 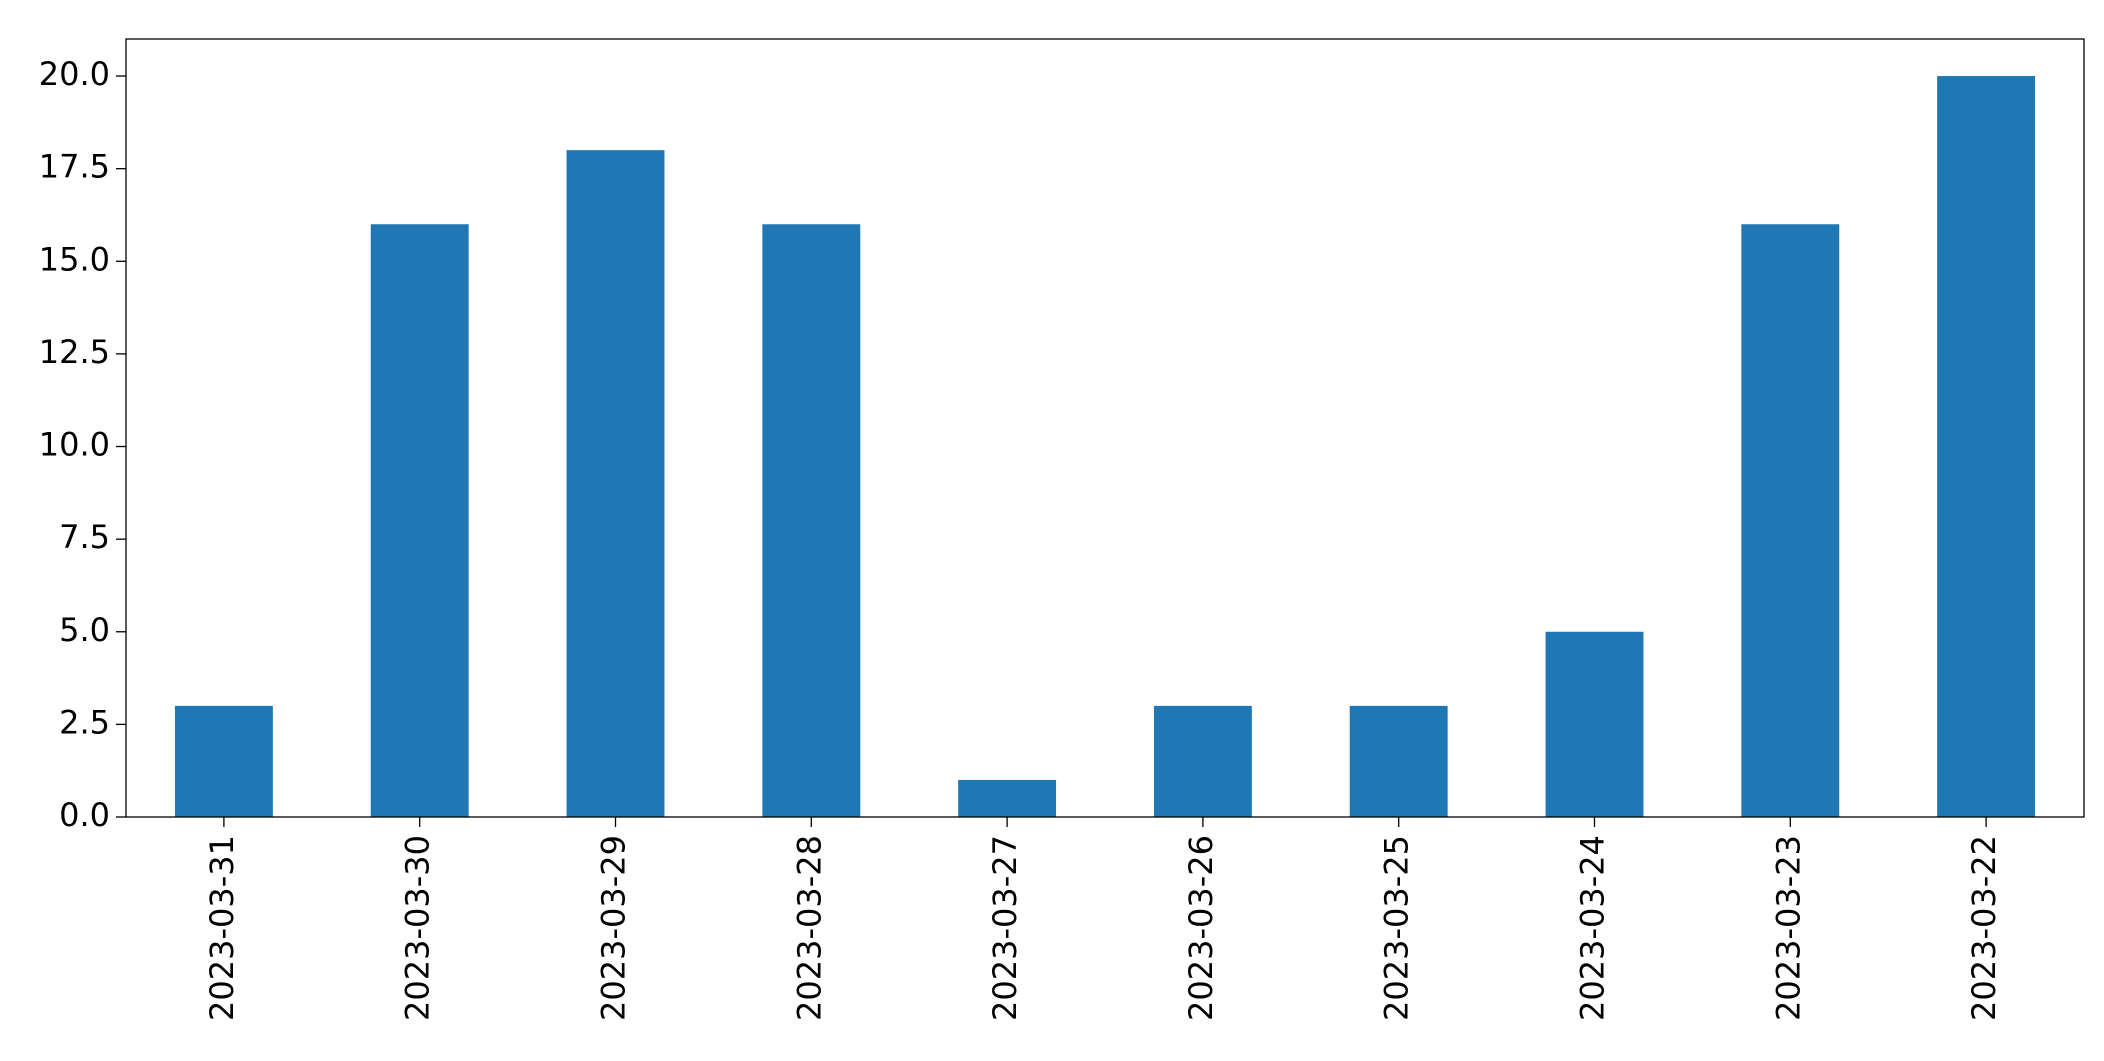 What do you see at coordinates (84, 722) in the screenshot?
I see `y-tick-label: 2.5` at bounding box center [84, 722].